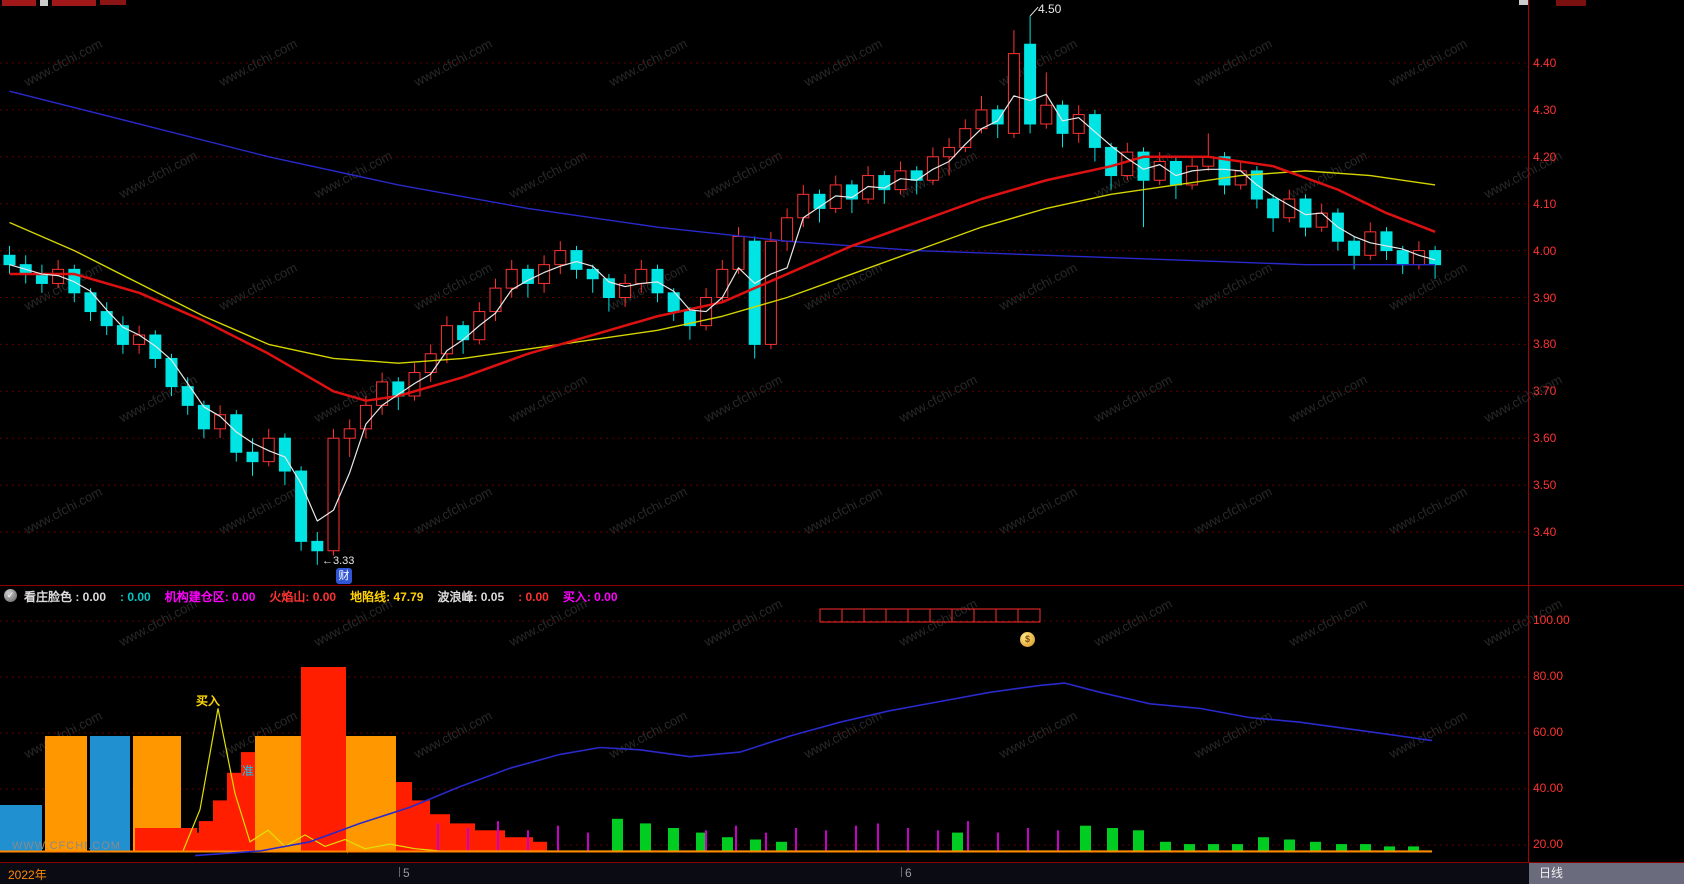 The width and height of the screenshot is (1684, 884). What do you see at coordinates (404, 873) in the screenshot?
I see `month-tick: 5` at bounding box center [404, 873].